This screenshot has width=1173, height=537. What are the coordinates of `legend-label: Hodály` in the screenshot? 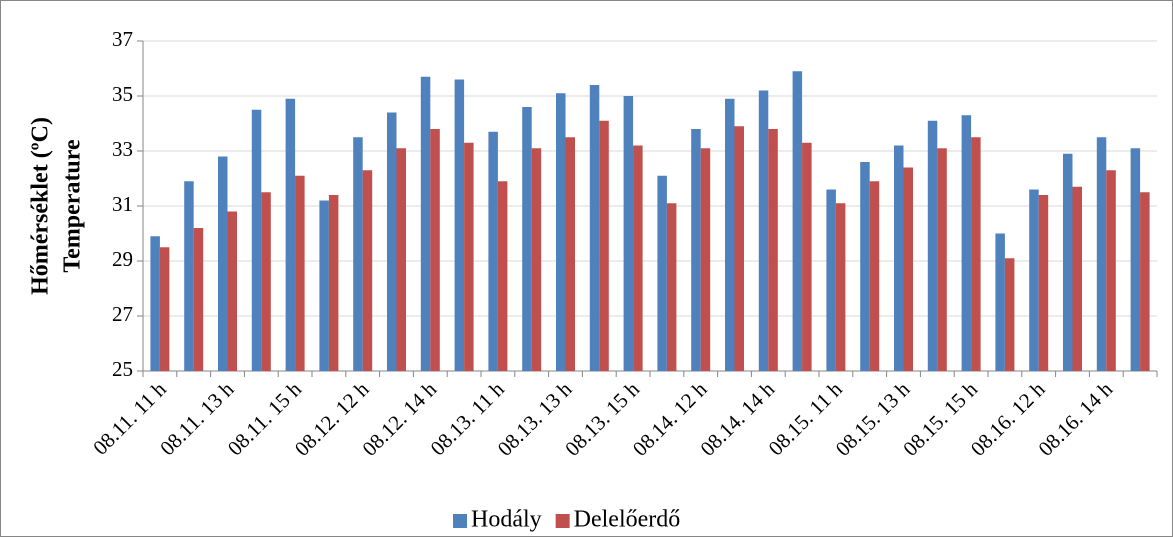 It's located at (506, 520).